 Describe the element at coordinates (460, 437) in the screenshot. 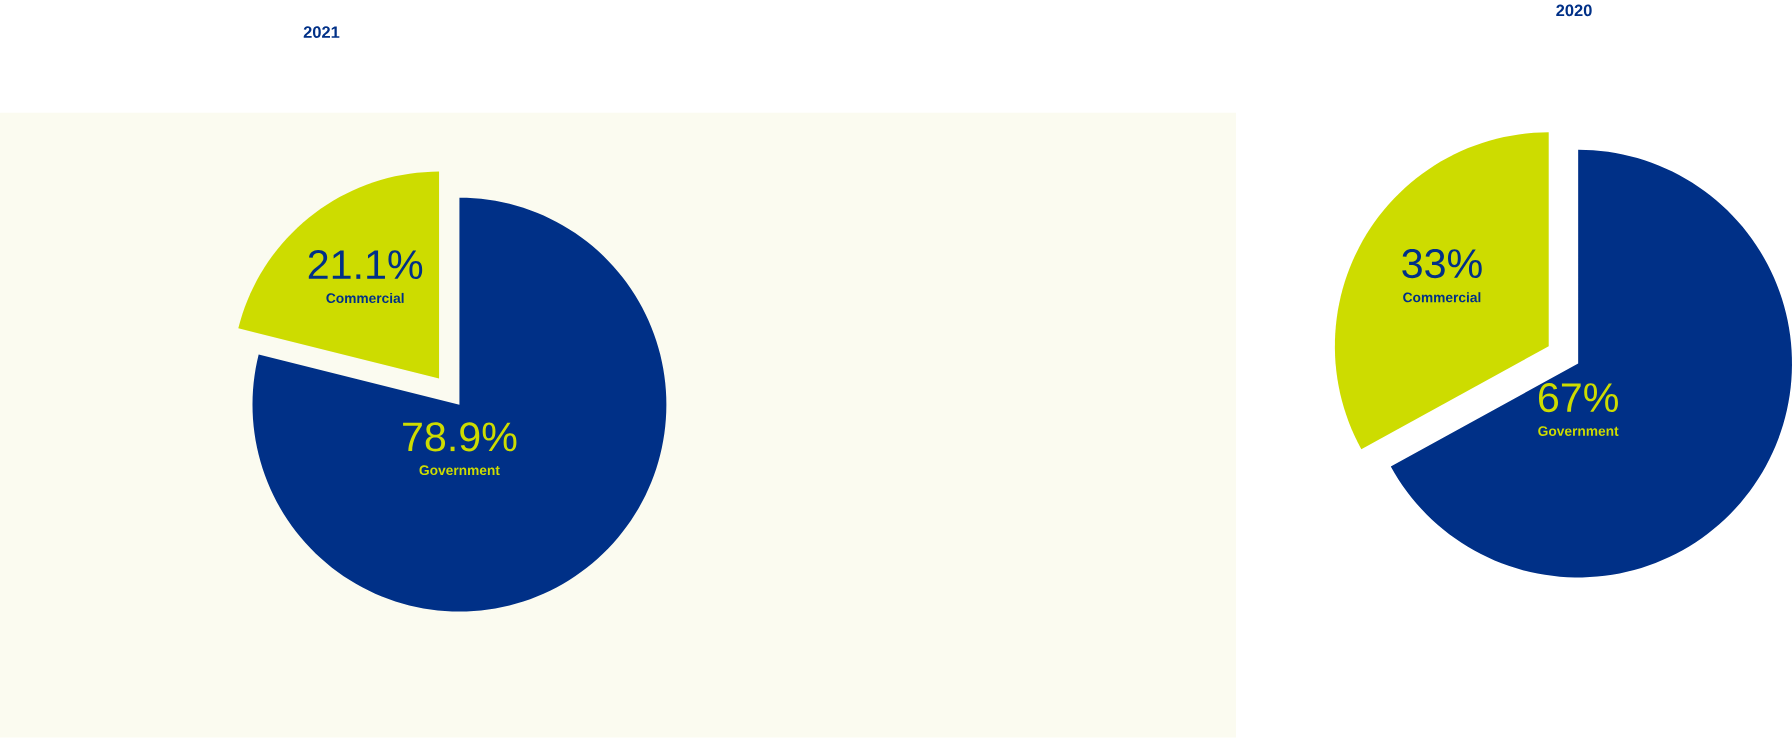

I see `data-label: 78.9%` at that location.